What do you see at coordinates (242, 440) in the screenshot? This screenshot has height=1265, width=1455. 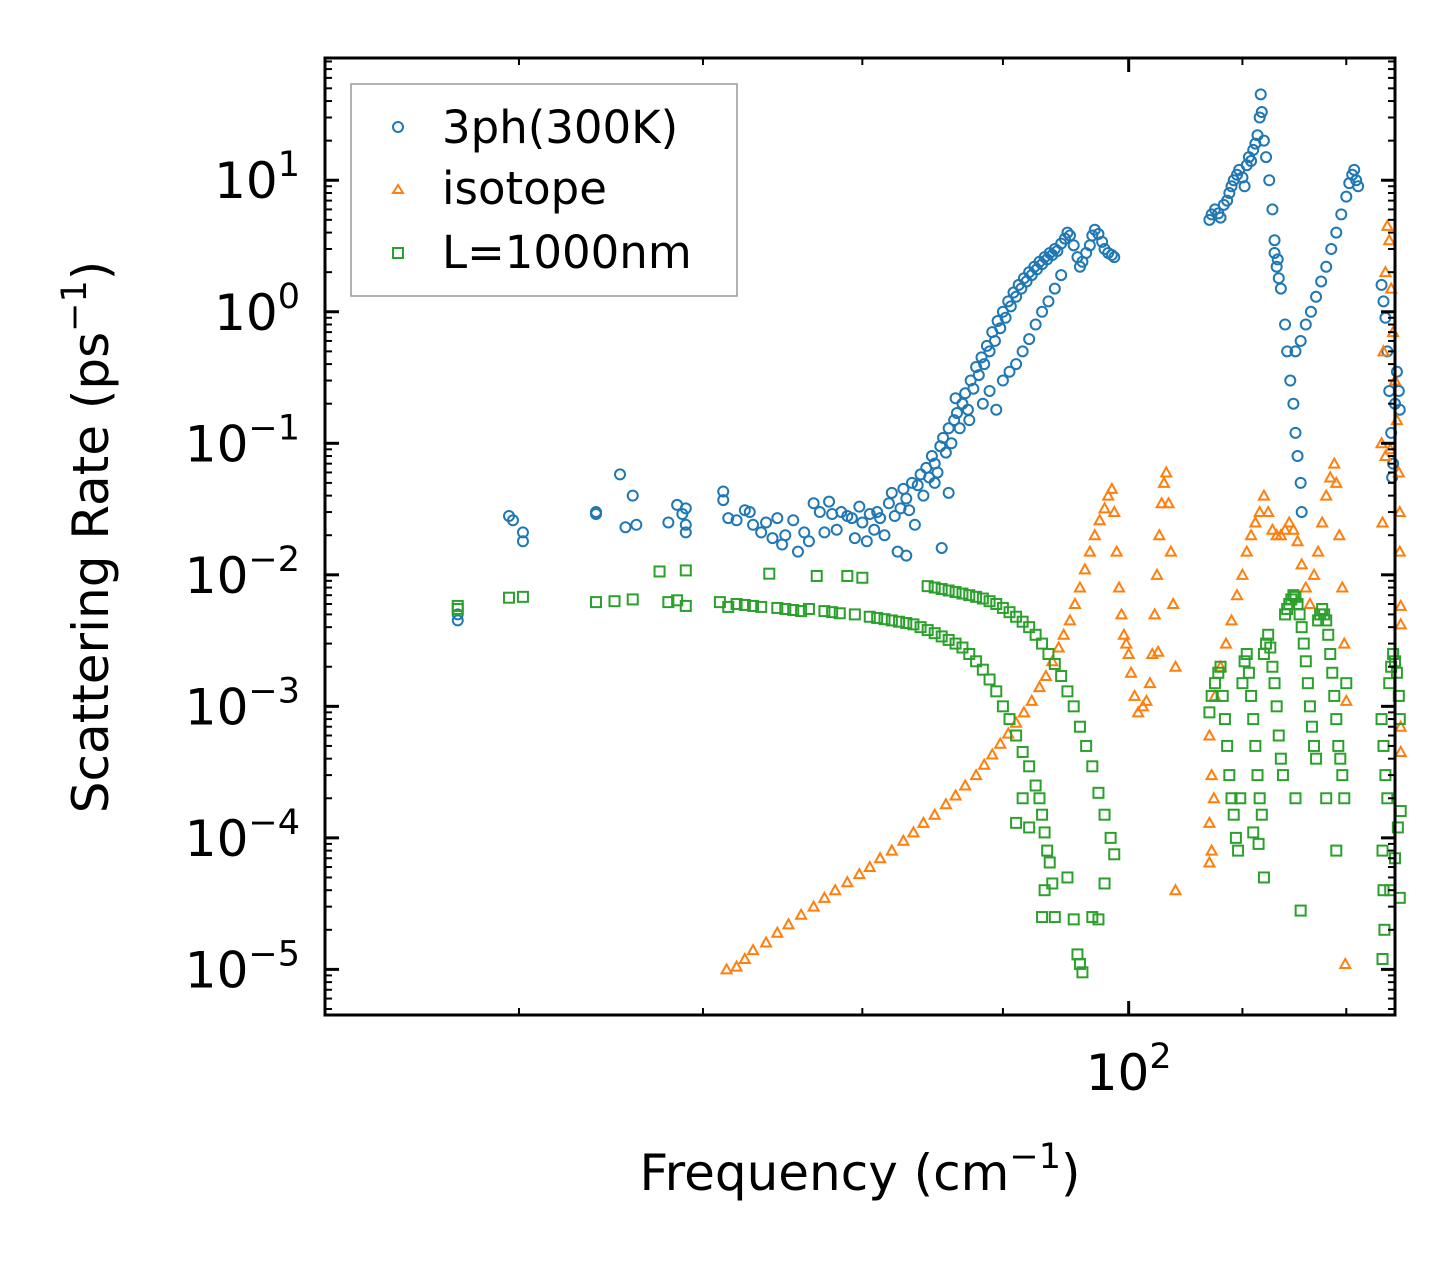 I see `y-tick-label: 10⁻¹` at bounding box center [242, 440].